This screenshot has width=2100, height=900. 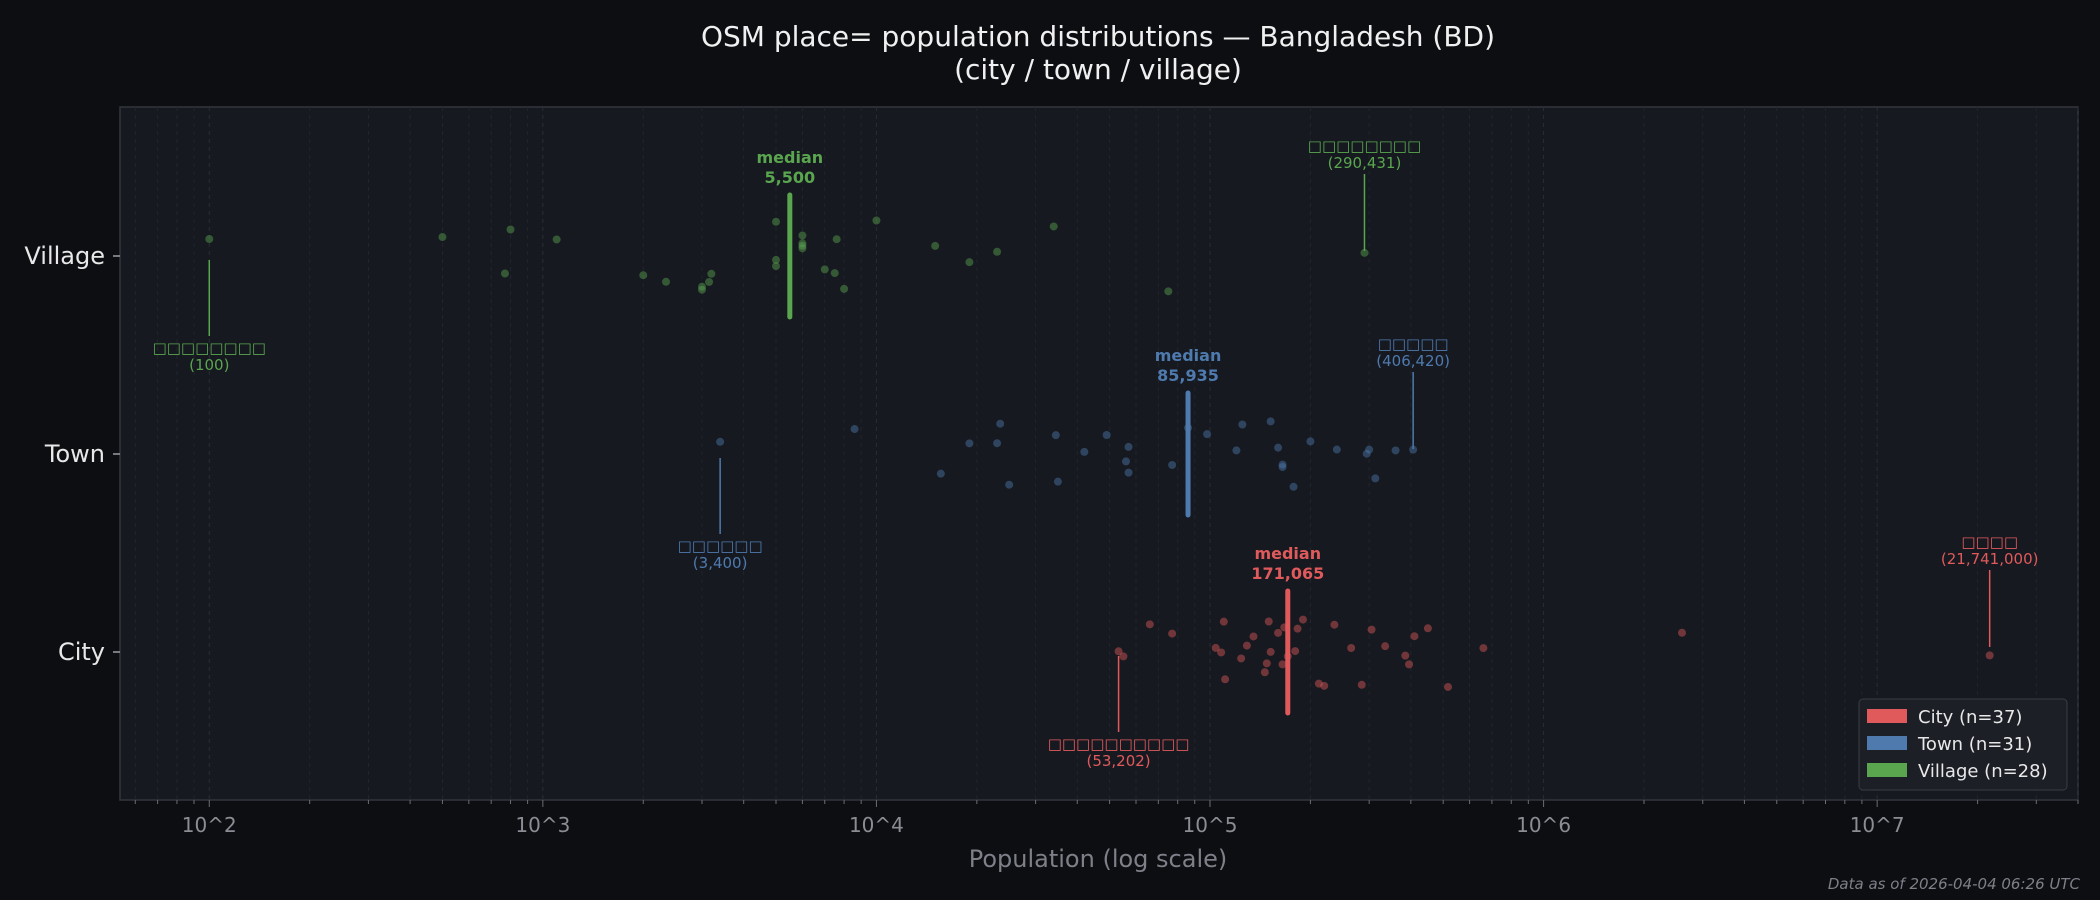 What do you see at coordinates (790, 177) in the screenshot?
I see `median-value: 5,500` at bounding box center [790, 177].